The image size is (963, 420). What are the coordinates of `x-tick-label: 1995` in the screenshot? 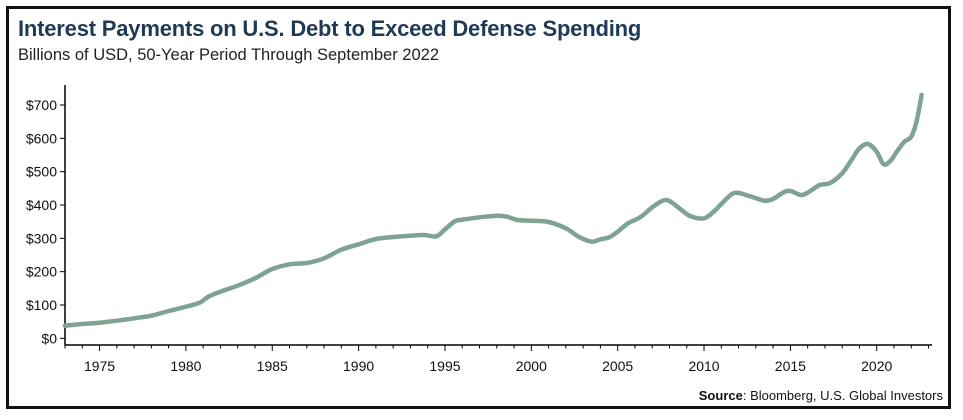 It's located at (444, 366).